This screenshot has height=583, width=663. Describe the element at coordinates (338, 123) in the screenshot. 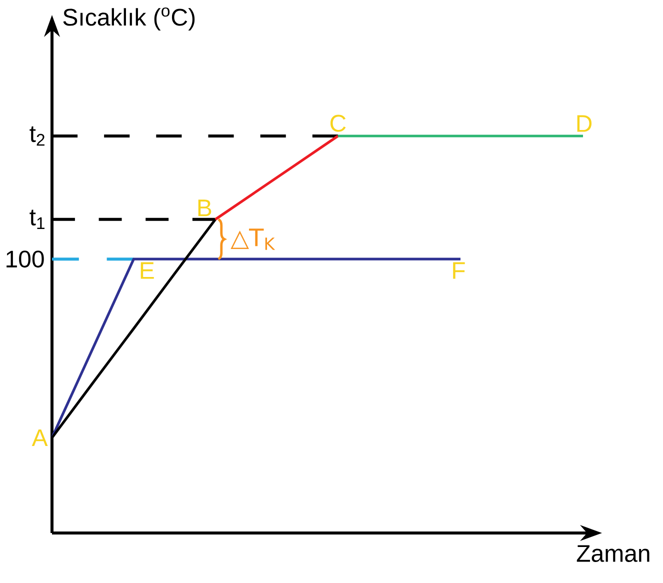

I see `annotation: C` at that location.